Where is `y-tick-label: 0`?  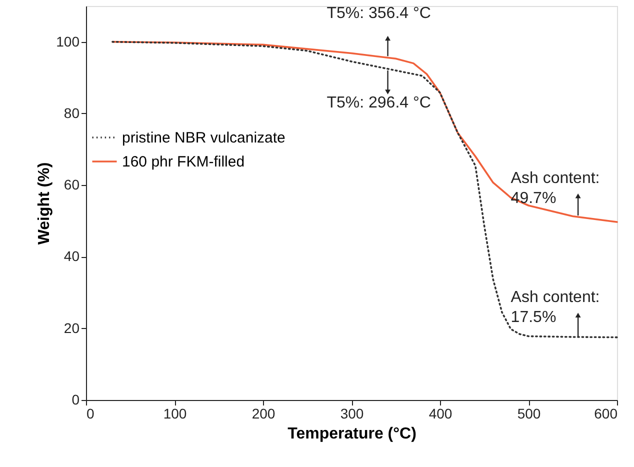 y-tick-label: 0 is located at coordinates (76, 400).